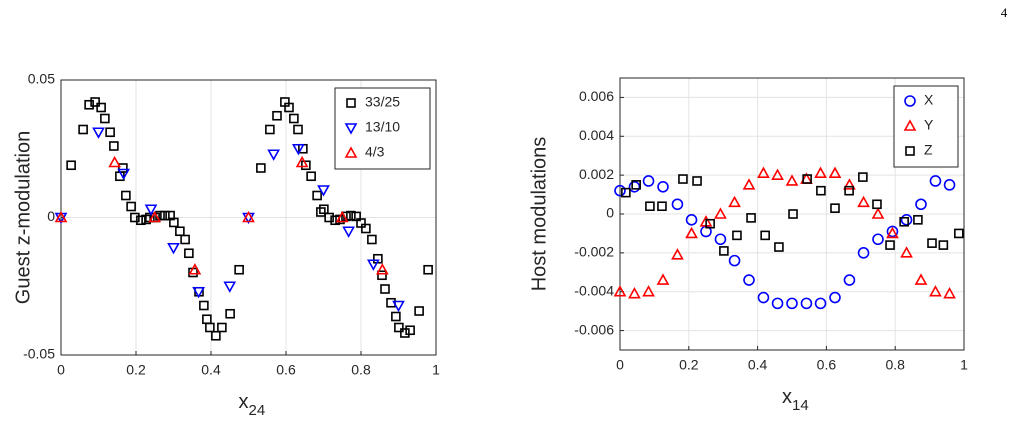 The width and height of the screenshot is (1019, 426). I want to click on x-tick-label: 0.2, so click(136, 370).